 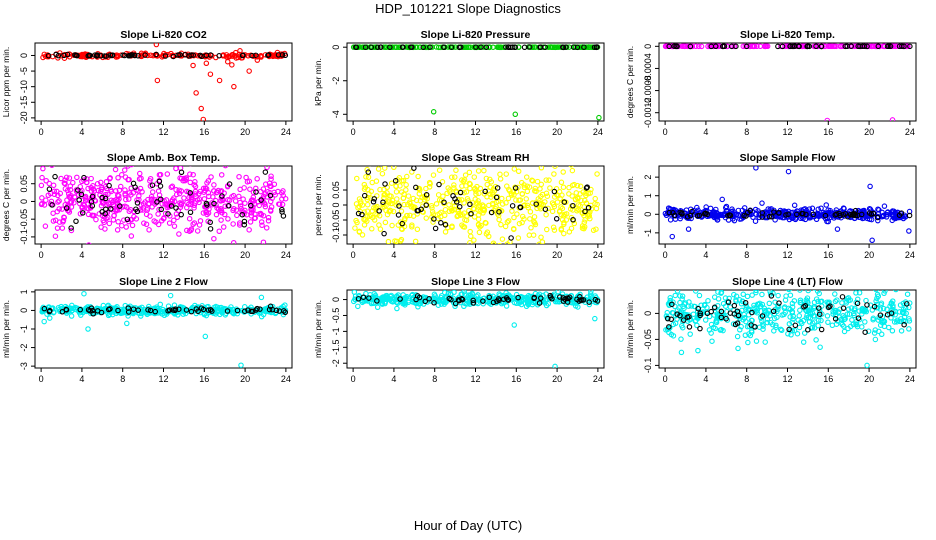 What do you see at coordinates (557, 132) in the screenshot?
I see `x-tick-label: 20` at bounding box center [557, 132].